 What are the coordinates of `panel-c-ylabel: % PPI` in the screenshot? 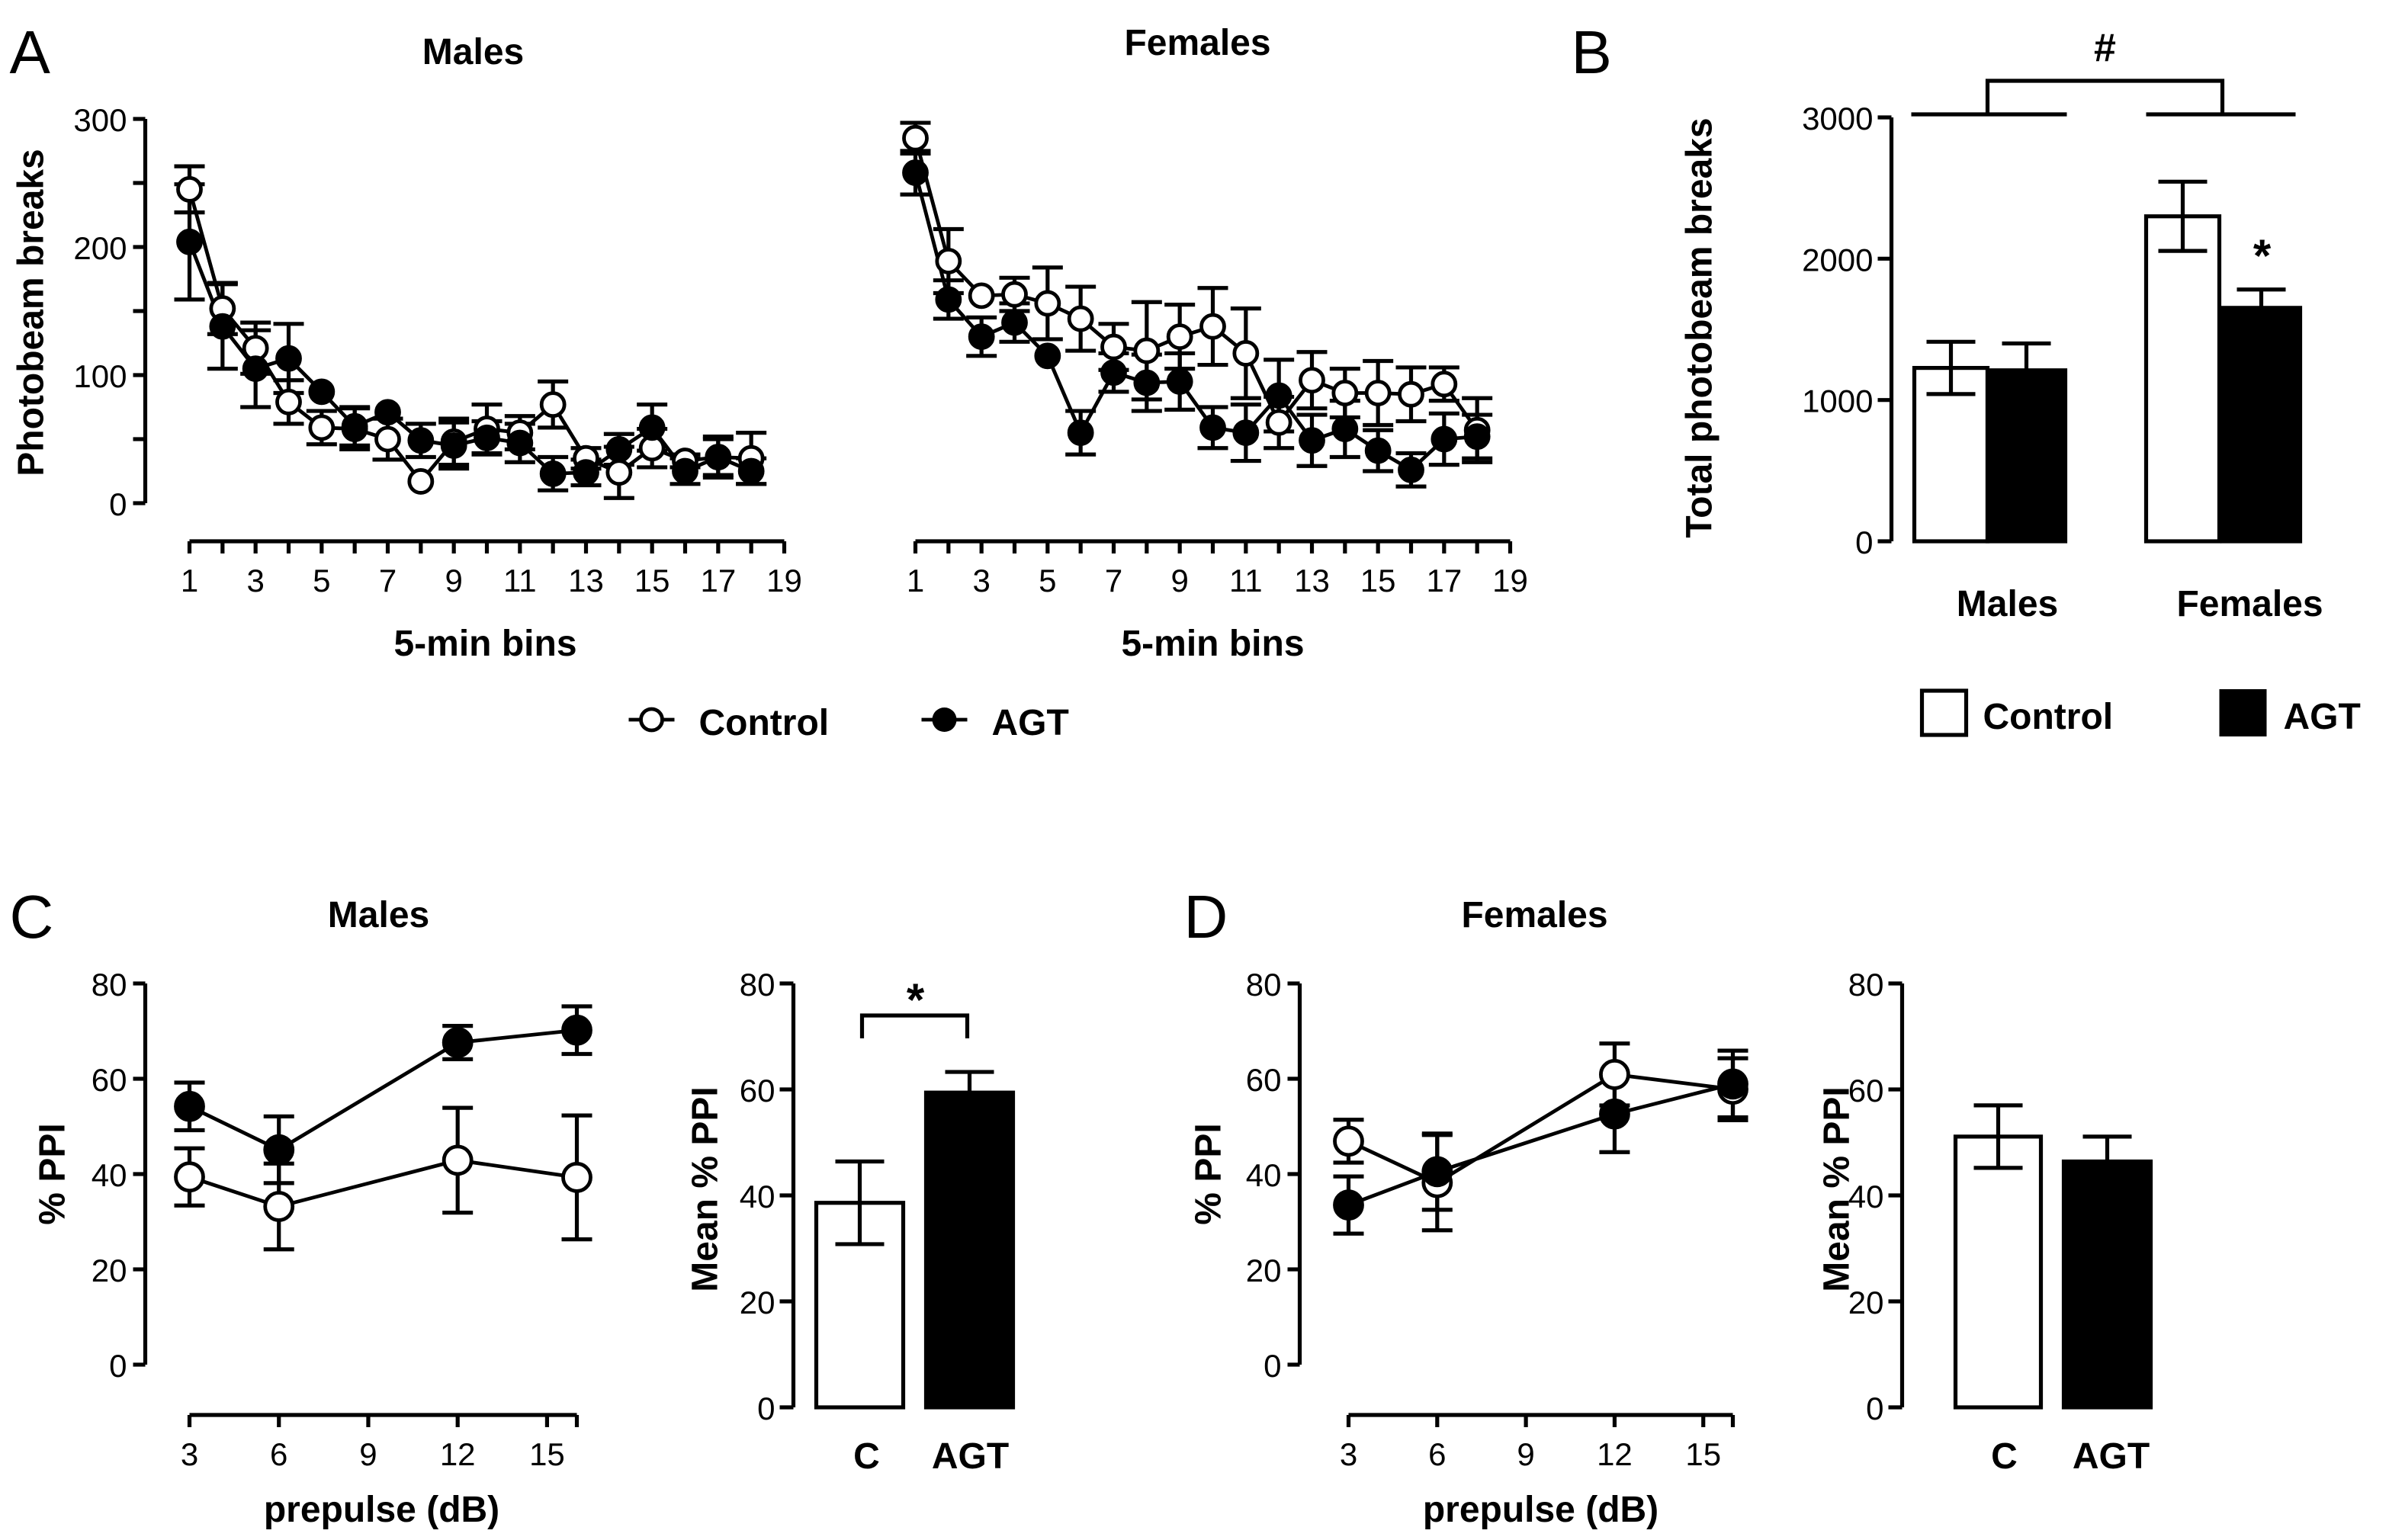 It's located at (53, 1173).